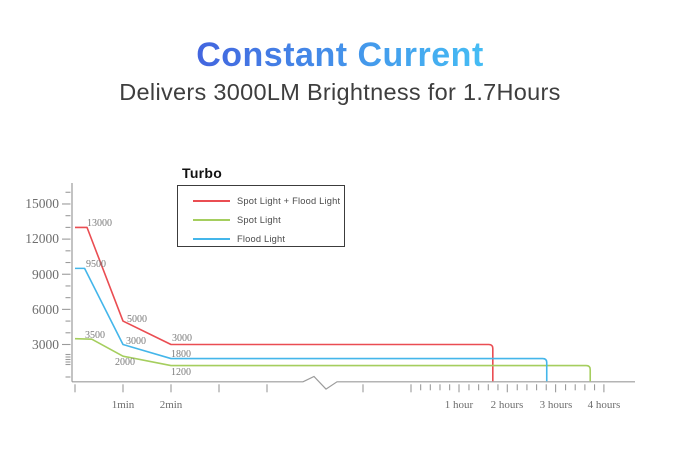 This screenshot has height=455, width=680. What do you see at coordinates (604, 405) in the screenshot?
I see `x-axis-tick-label-4hours: 4 hours` at bounding box center [604, 405].